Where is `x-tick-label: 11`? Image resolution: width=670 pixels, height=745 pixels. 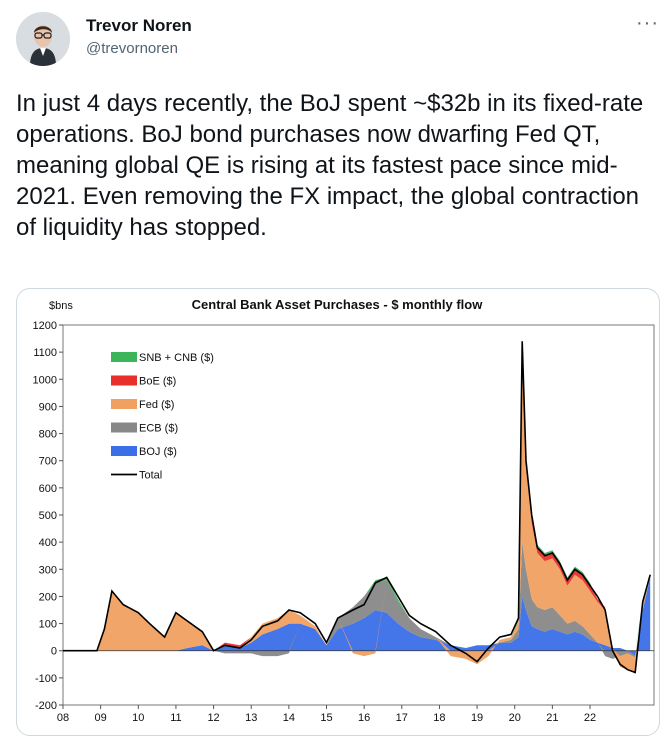 x-tick-label: 11 is located at coordinates (175, 718).